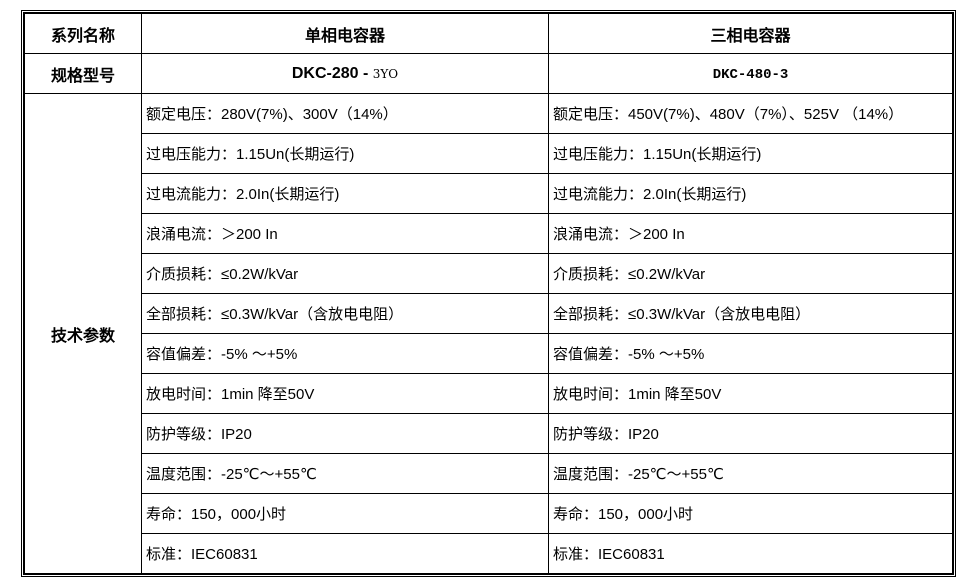  Describe the element at coordinates (750, 33) in the screenshot. I see `three-phase-header: 三相电容器` at that location.